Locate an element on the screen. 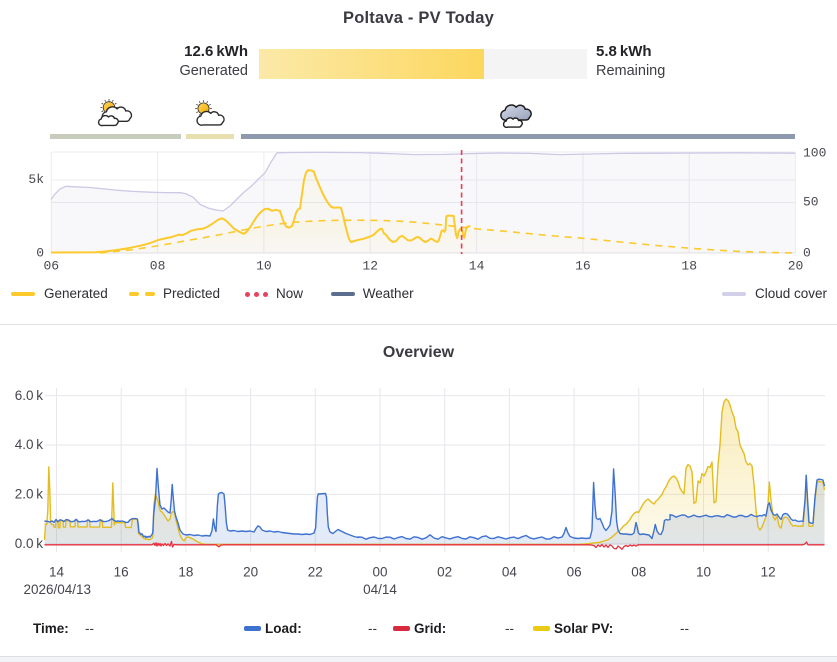 The width and height of the screenshot is (837, 662). svg-text: 00 is located at coordinates (379, 572).